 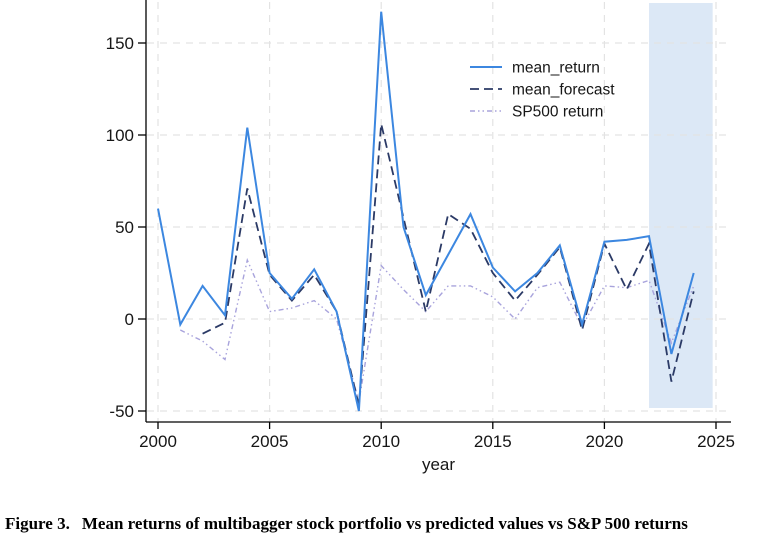 I want to click on x-axis-label: year, so click(x=438, y=464).